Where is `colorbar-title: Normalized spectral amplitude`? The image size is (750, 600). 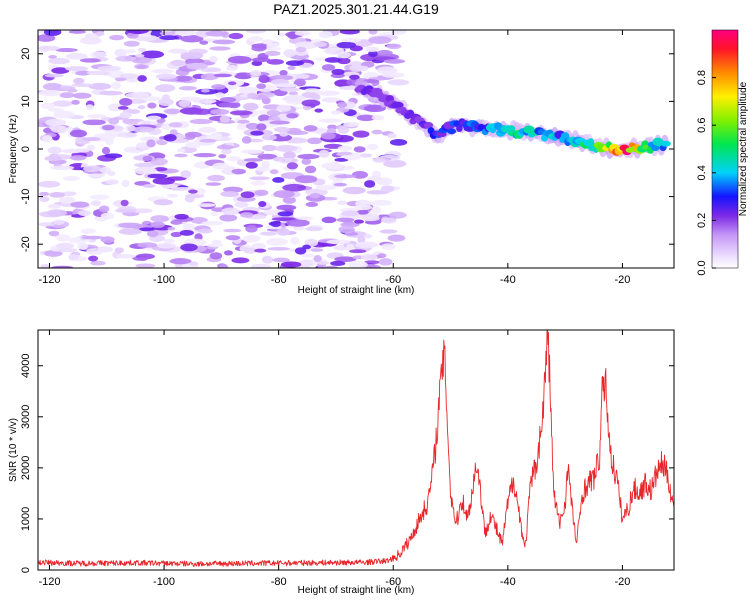 colorbar-title: Normalized spectral amplitude is located at coordinates (743, 148).